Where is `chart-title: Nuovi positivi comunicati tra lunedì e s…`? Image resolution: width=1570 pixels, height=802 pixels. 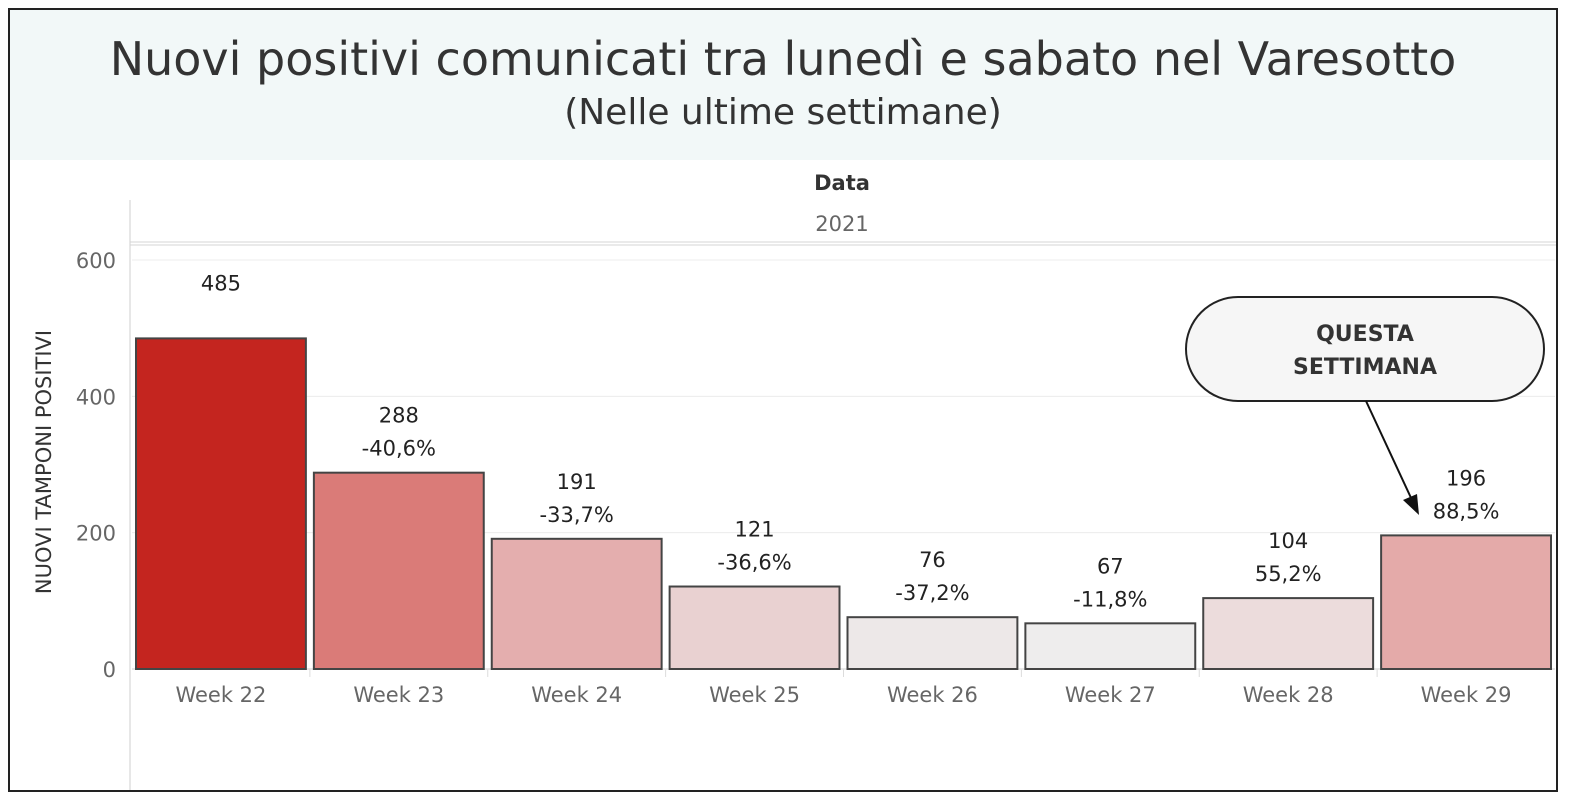
chart-title: Nuovi positivi comunicati tra lunedì e s… is located at coordinates (783, 59).